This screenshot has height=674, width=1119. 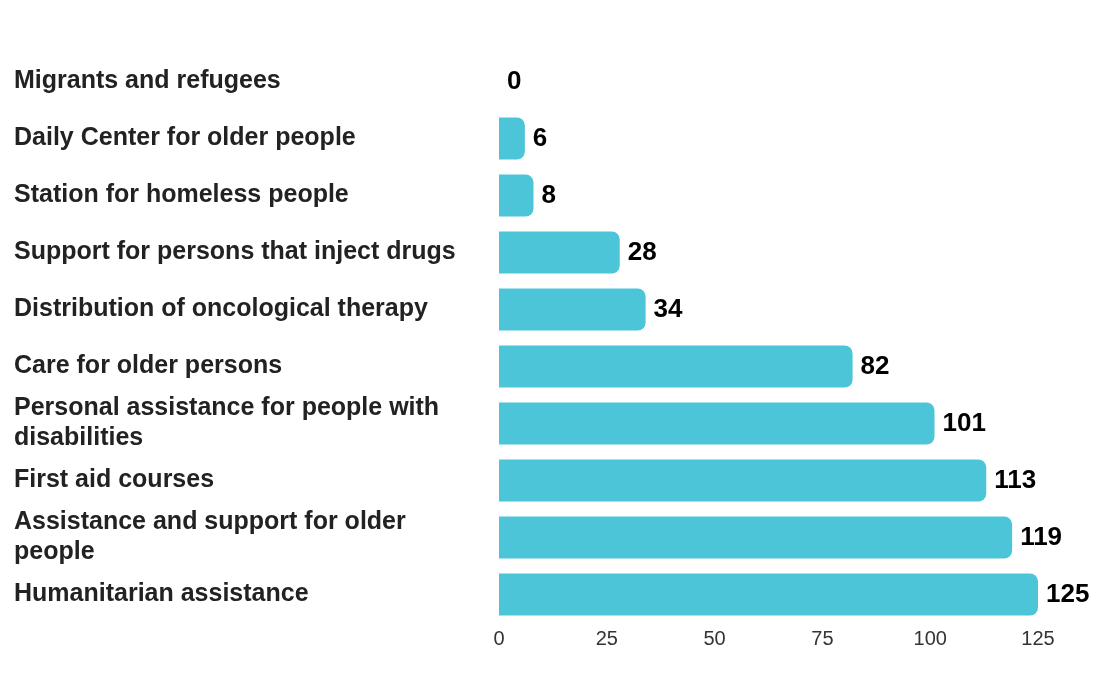 What do you see at coordinates (1068, 592) in the screenshot?
I see `data-label: 125` at bounding box center [1068, 592].